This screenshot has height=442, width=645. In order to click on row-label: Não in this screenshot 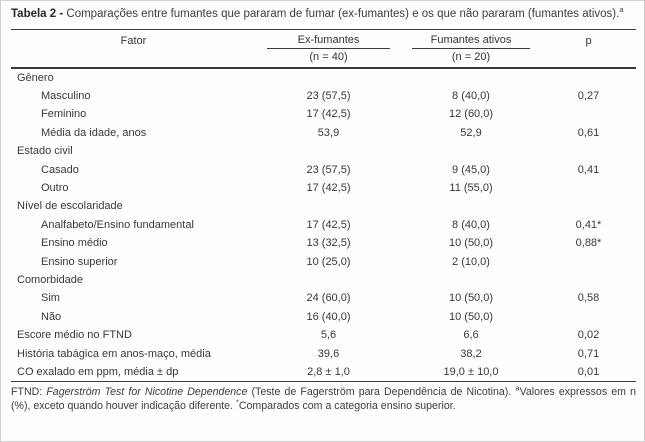, I will do `click(51, 316)`.